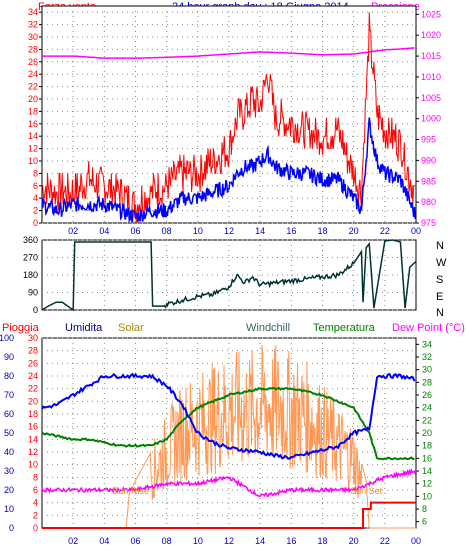  What do you see at coordinates (9, 395) in the screenshot?
I see `humidity-tick-label: 70` at bounding box center [9, 395].